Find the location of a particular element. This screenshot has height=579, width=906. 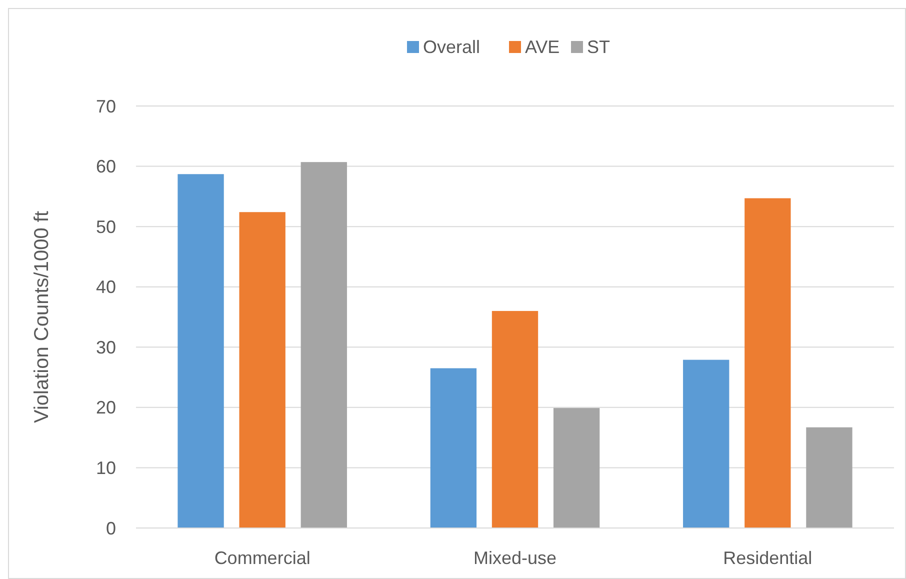

y-tick-label: 10 is located at coordinates (106, 468).